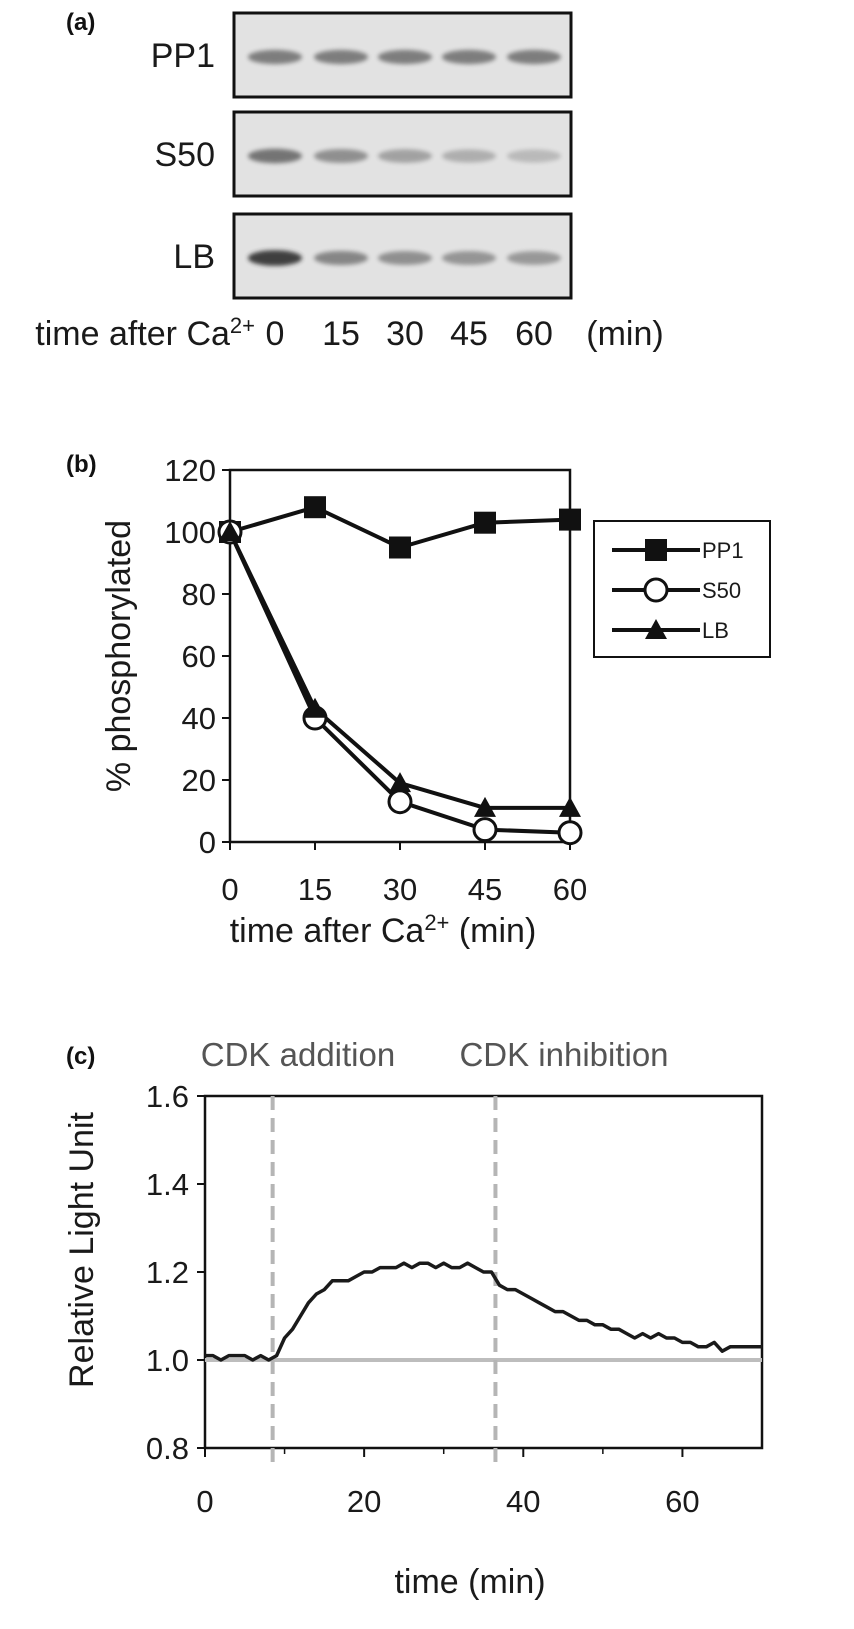  Describe the element at coordinates (183, 56) in the screenshot. I see `blot-row-label: PP1` at that location.